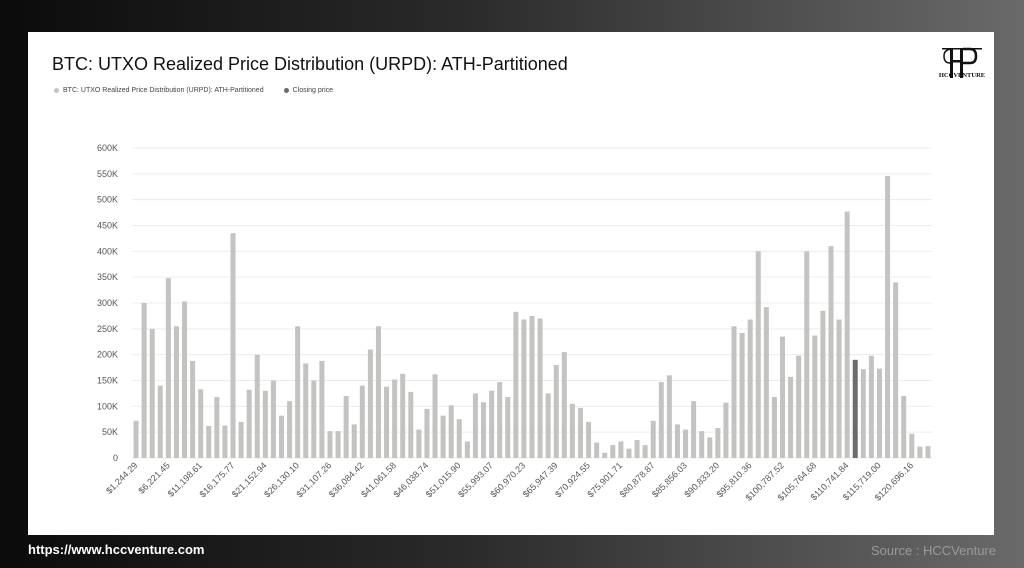  I want to click on footer-url: https://www.hccventure.com, so click(116, 549).